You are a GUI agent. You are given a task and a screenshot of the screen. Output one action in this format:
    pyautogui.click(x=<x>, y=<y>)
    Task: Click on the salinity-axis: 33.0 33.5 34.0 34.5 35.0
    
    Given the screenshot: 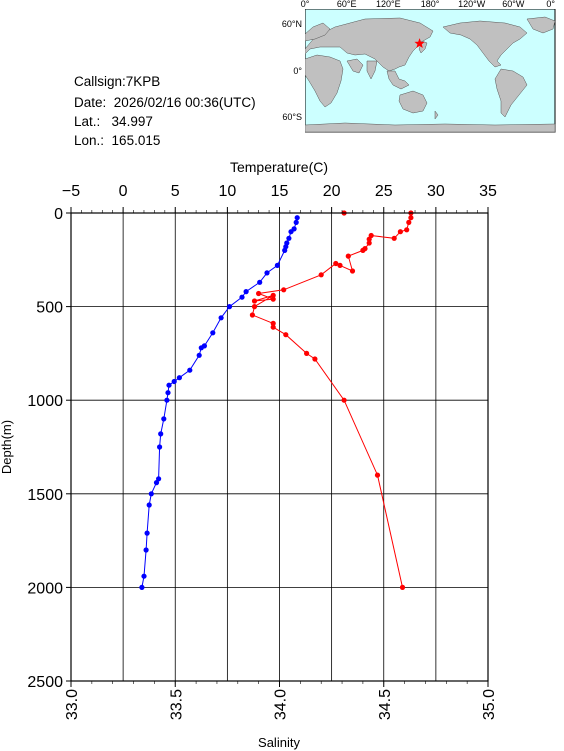 What is the action you would take?
    pyautogui.click(x=281, y=700)
    